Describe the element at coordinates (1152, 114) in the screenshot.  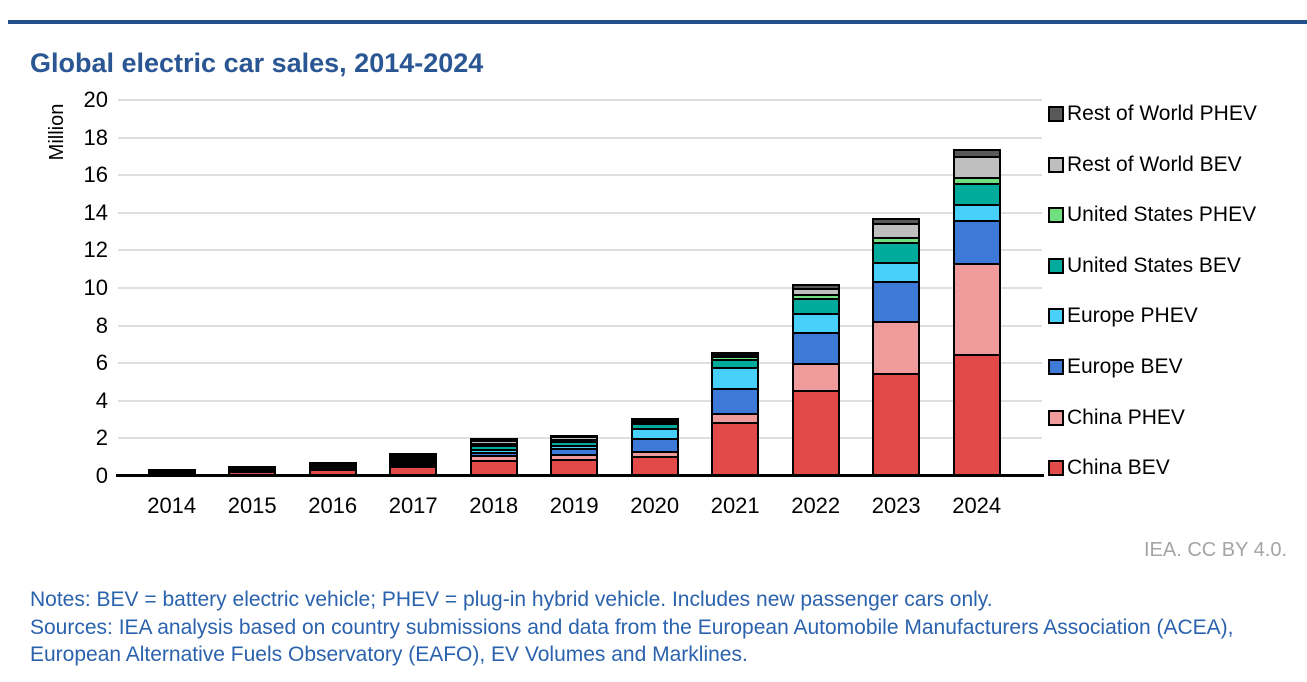
I see `legend-item: Rest of World PHEV` at that location.